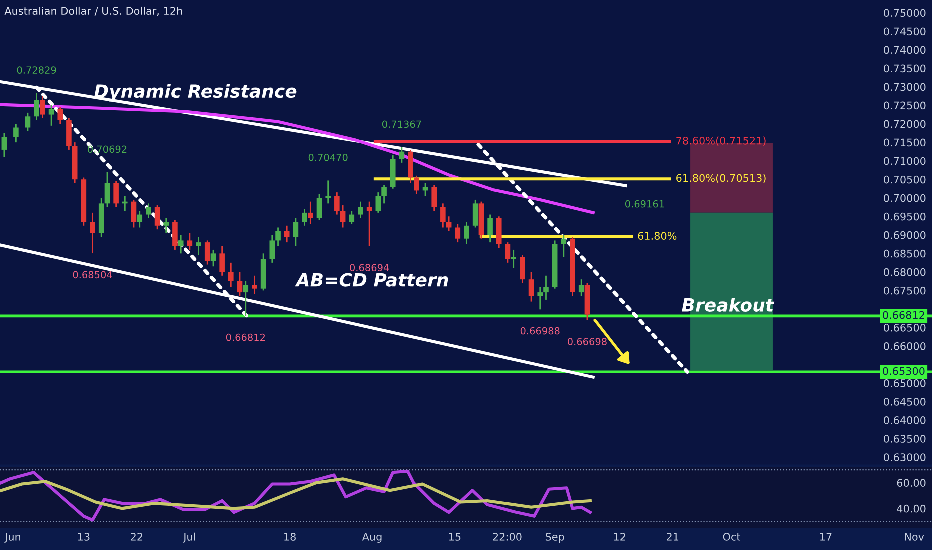  I want to click on text: Australian Dollar / U.S. Dollar, 12h, so click(93, 11).